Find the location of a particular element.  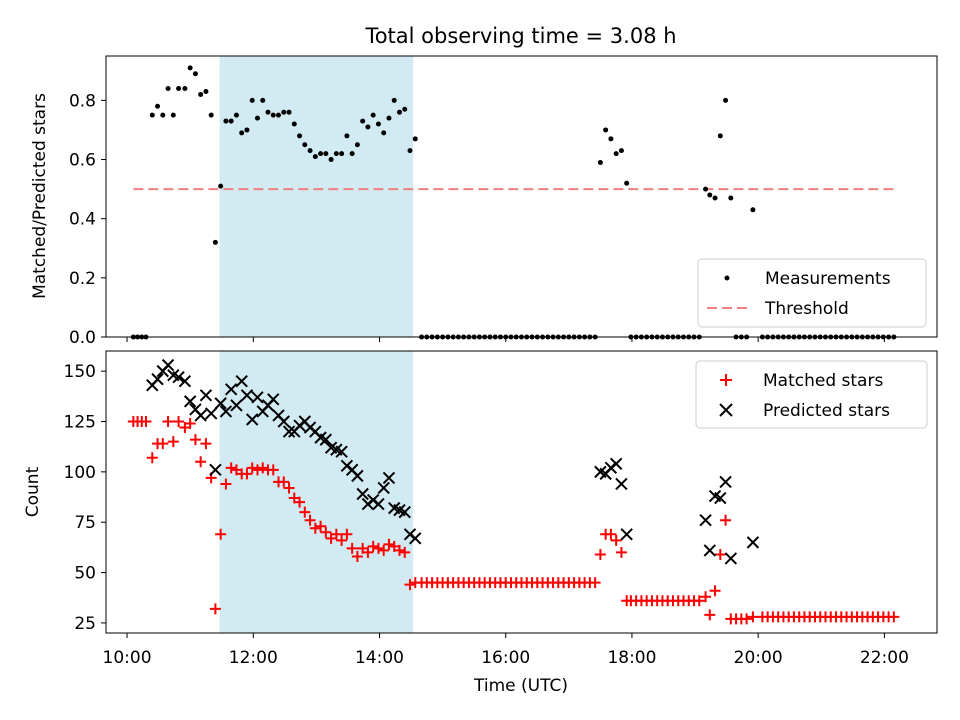

legend-predicted-marker is located at coordinates (726, 410).